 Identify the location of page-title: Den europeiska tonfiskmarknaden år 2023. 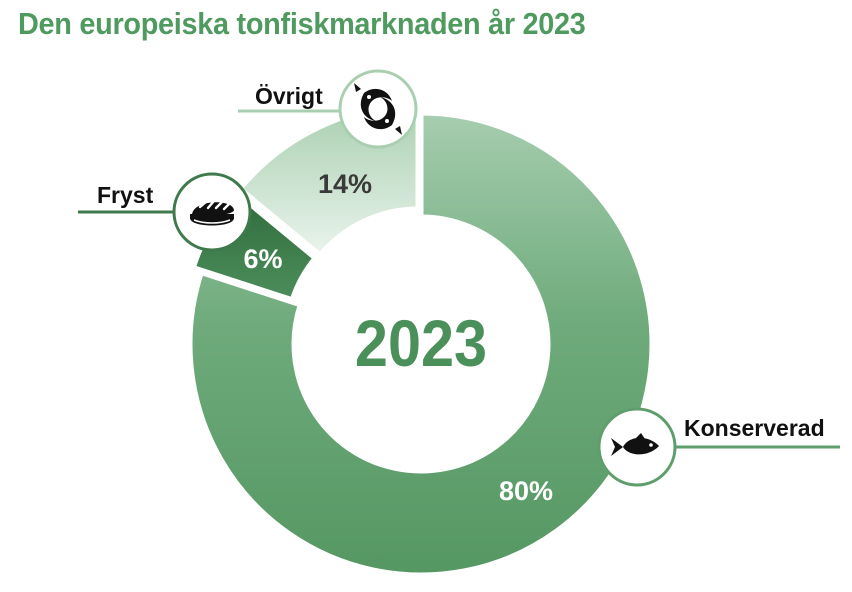
(302, 23).